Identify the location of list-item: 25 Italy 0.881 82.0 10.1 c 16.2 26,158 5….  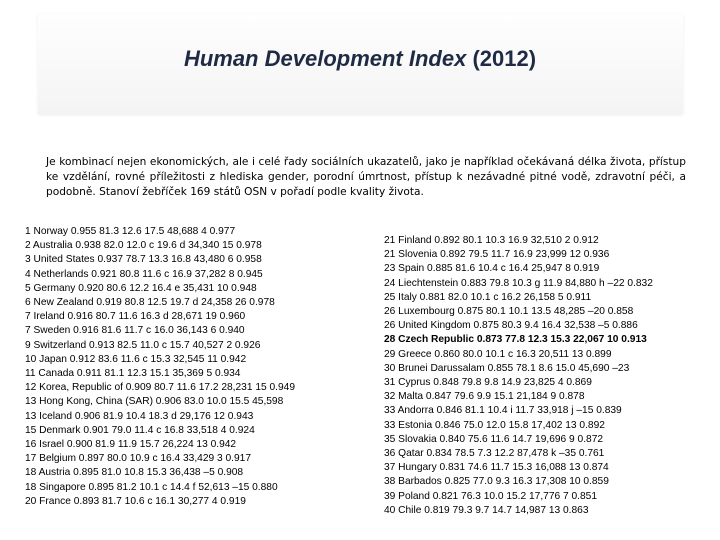
(488, 297).